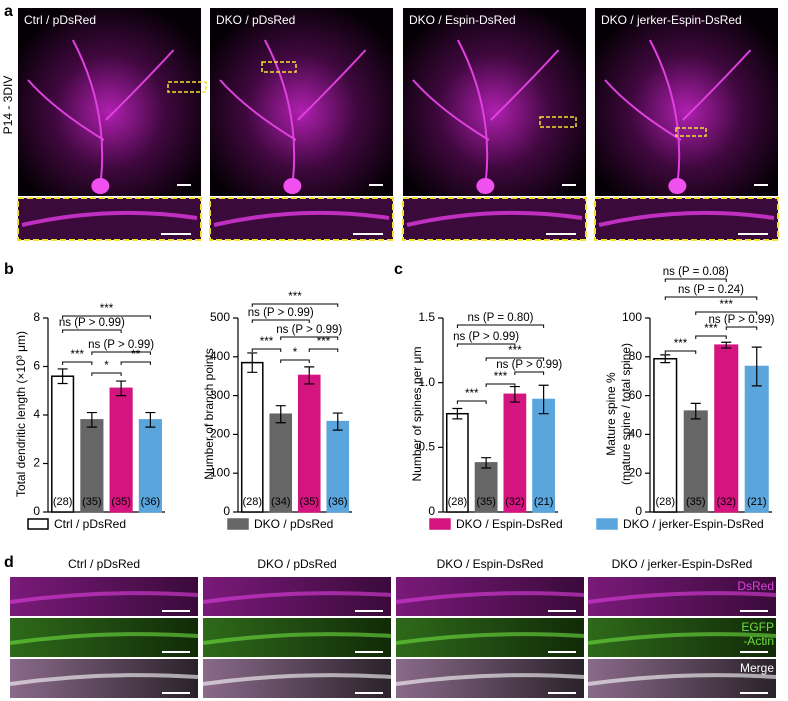  I want to click on y-axis-label: Number of spines per μm, so click(417, 414).